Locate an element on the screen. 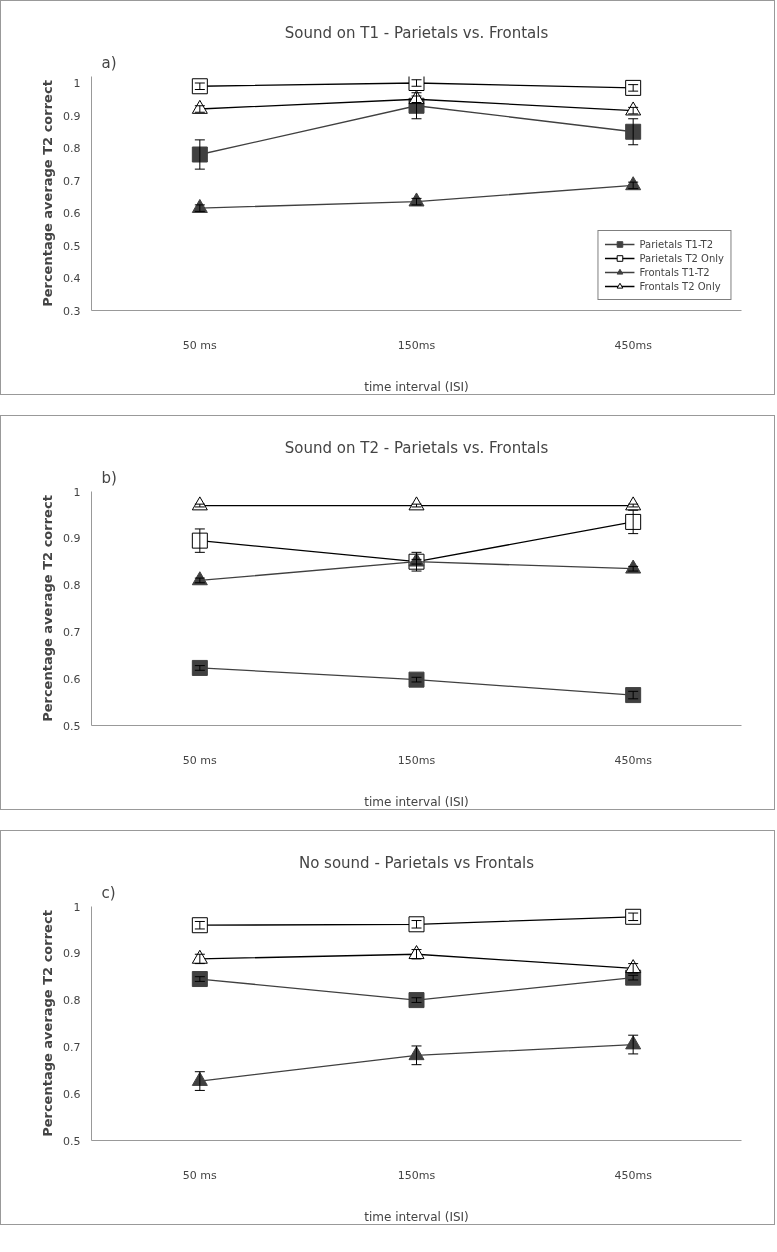  text: c) is located at coordinates (108, 892).